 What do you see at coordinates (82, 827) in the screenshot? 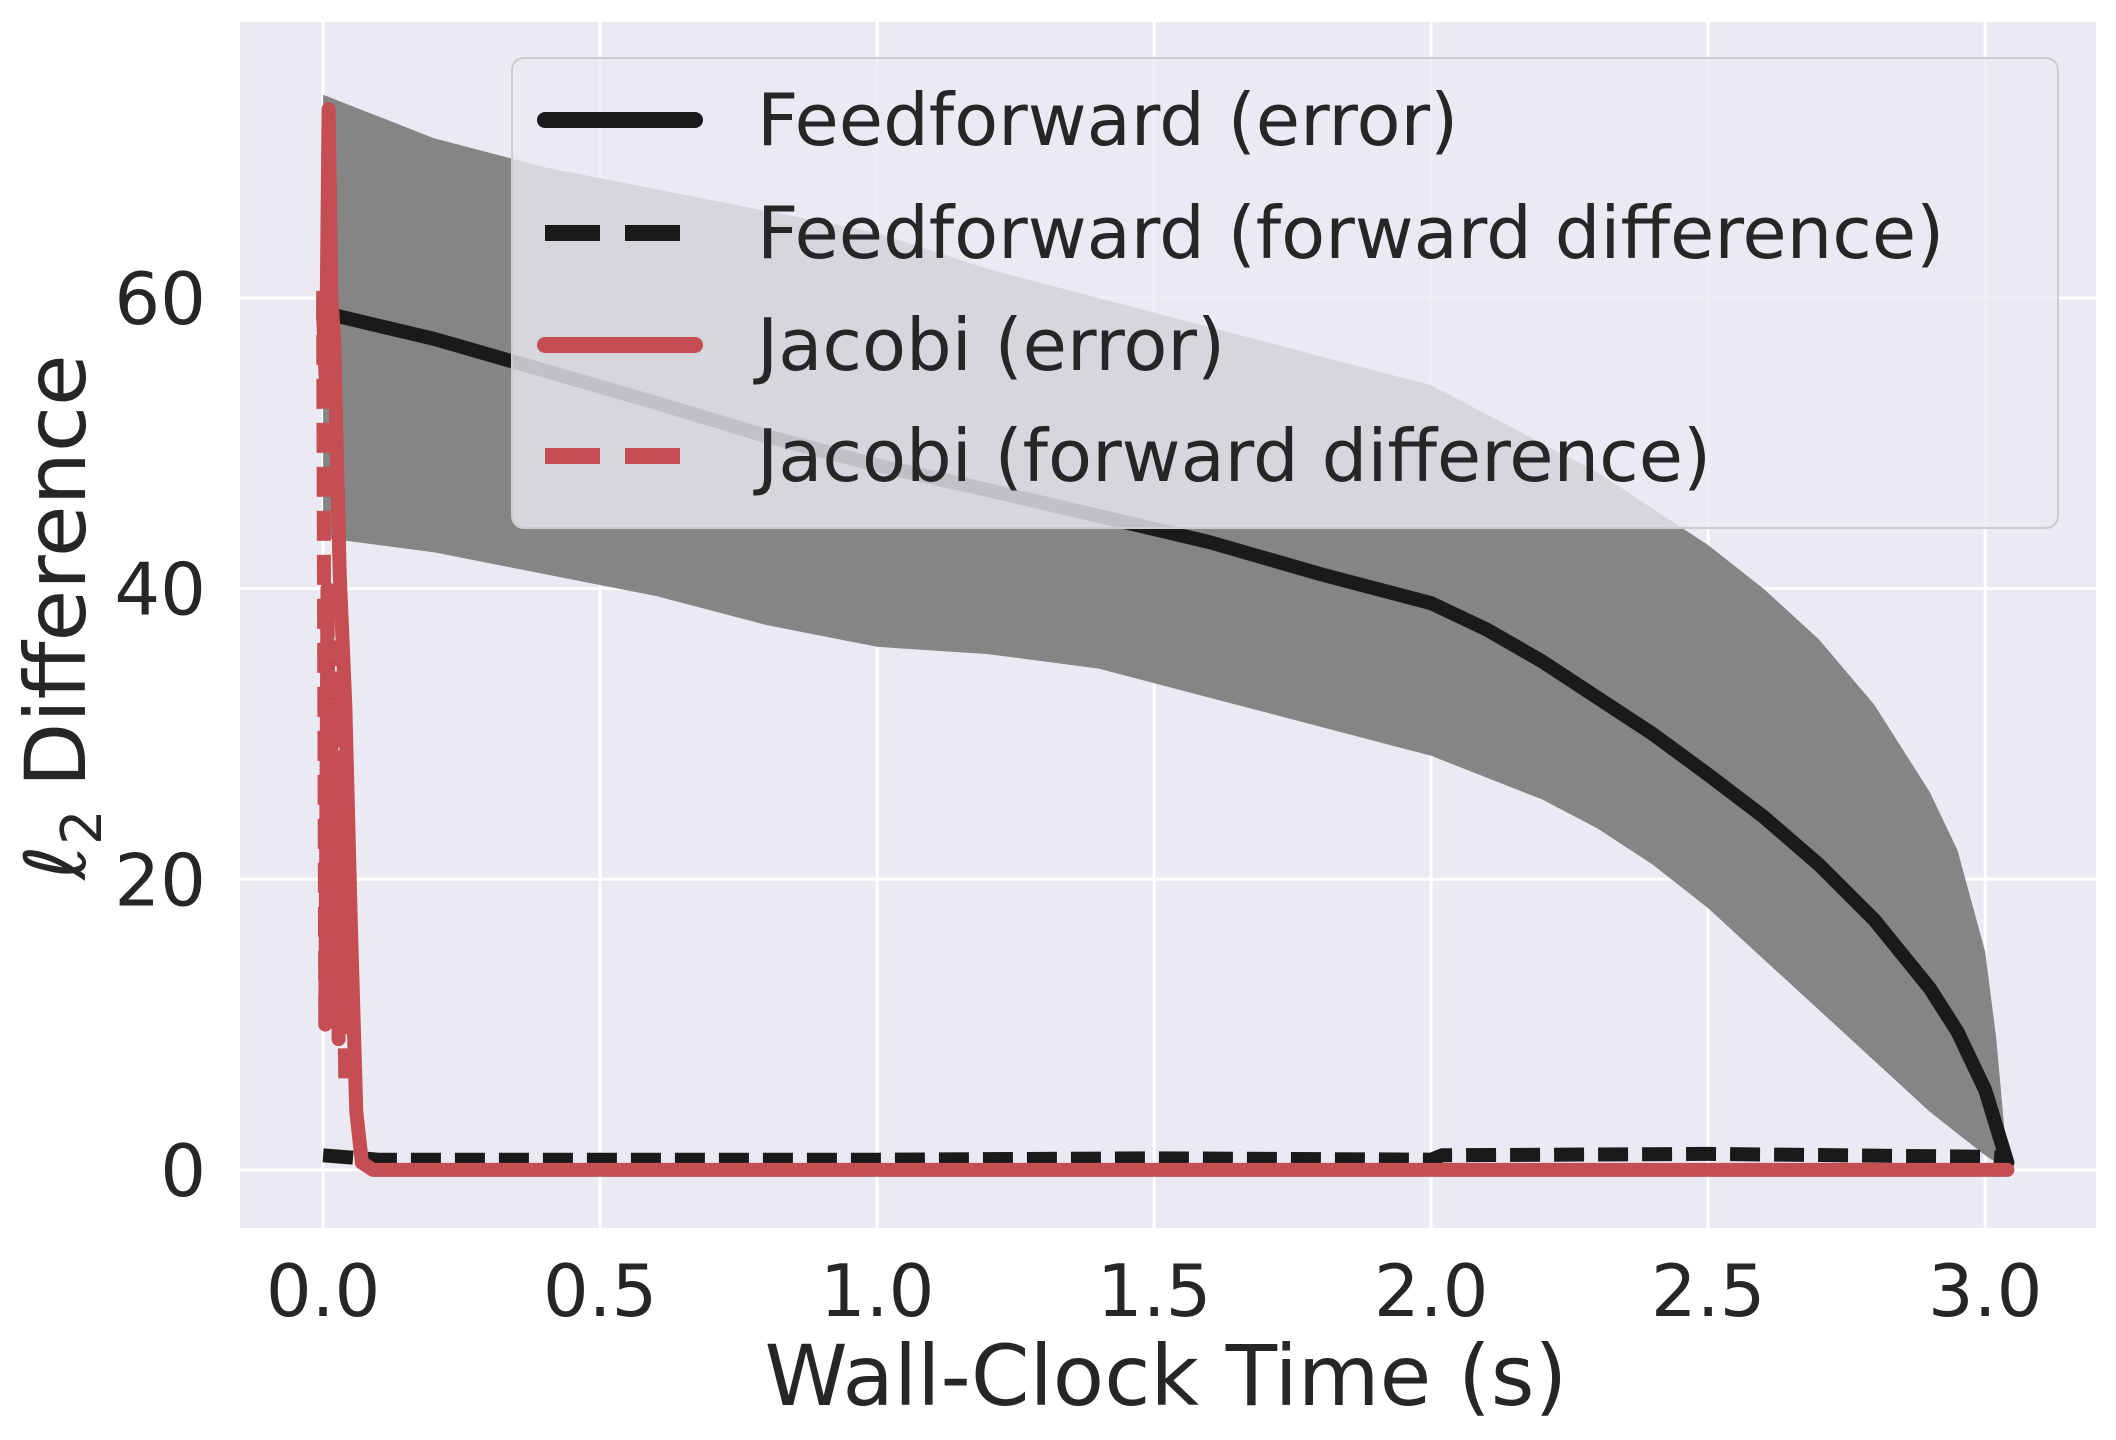
I see `y-axis-label-subscript: 2` at bounding box center [82, 827].